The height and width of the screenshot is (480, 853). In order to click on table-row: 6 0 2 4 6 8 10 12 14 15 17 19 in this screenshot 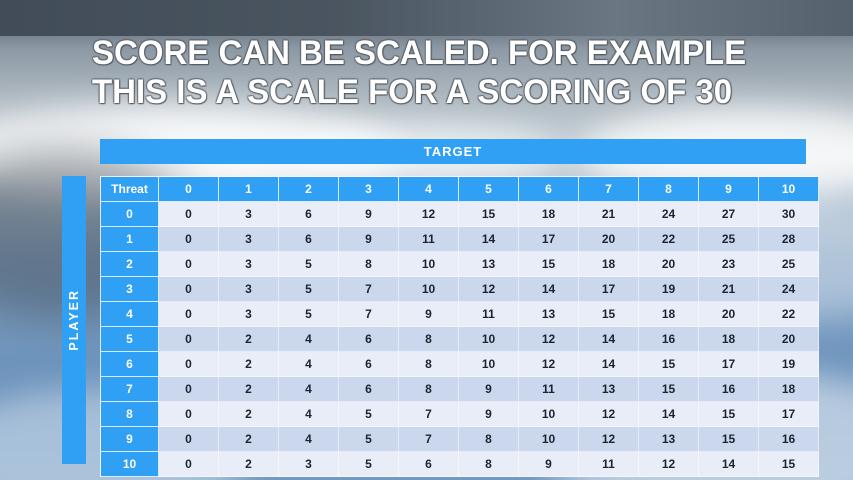, I will do `click(459, 364)`.